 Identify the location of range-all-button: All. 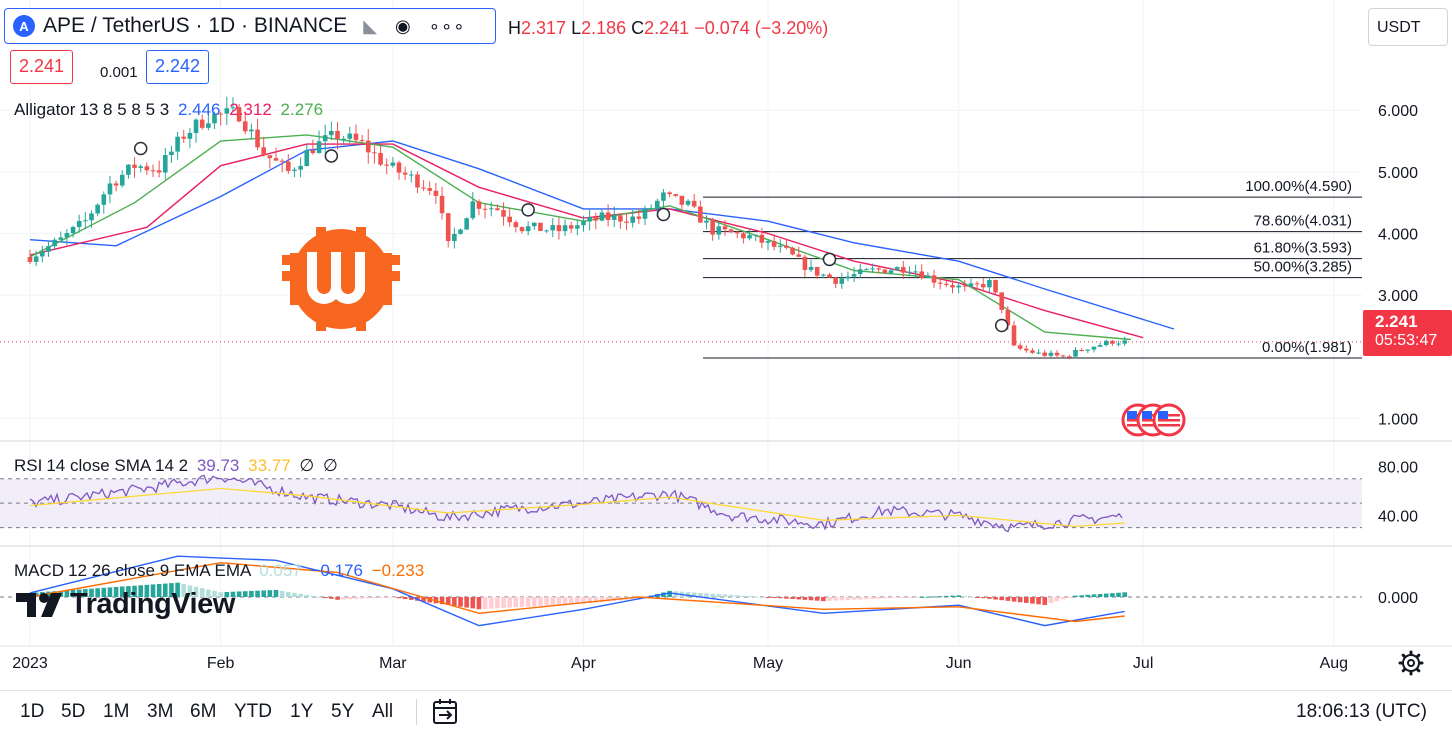
(383, 711).